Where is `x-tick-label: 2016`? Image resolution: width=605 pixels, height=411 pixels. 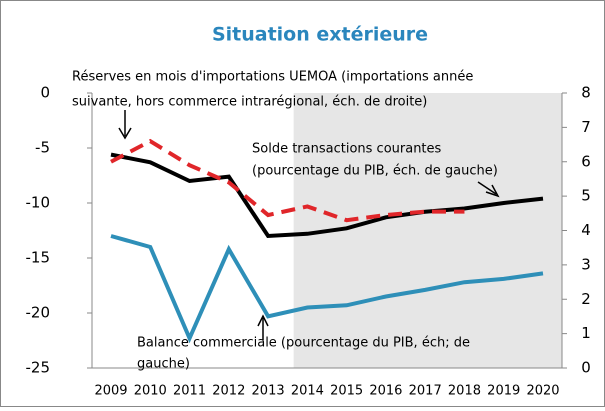 x-tick-label: 2016 is located at coordinates (385, 391).